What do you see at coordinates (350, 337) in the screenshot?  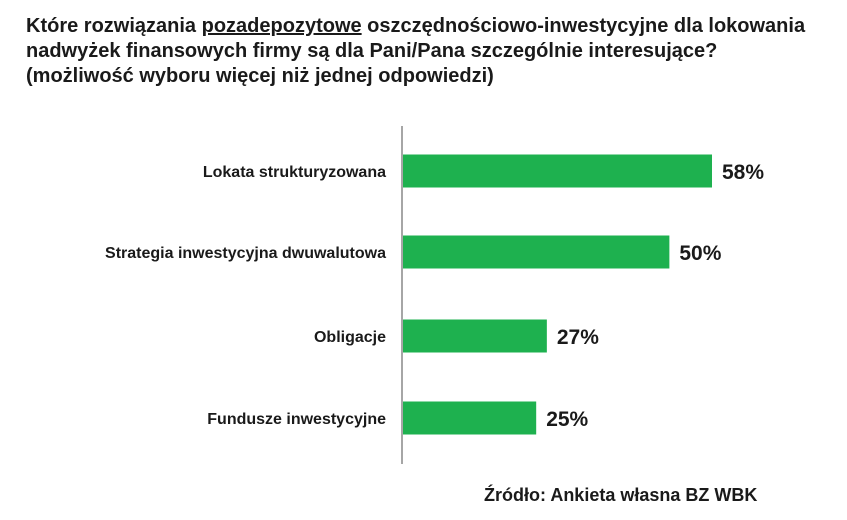 I see `category-label-3: Obligacje` at bounding box center [350, 337].